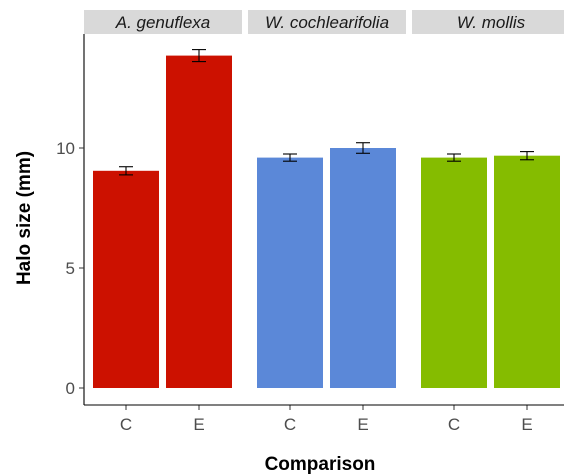 The height and width of the screenshot is (476, 564). Describe the element at coordinates (24, 218) in the screenshot. I see `y-axis-title: Halo size (mm)` at that location.